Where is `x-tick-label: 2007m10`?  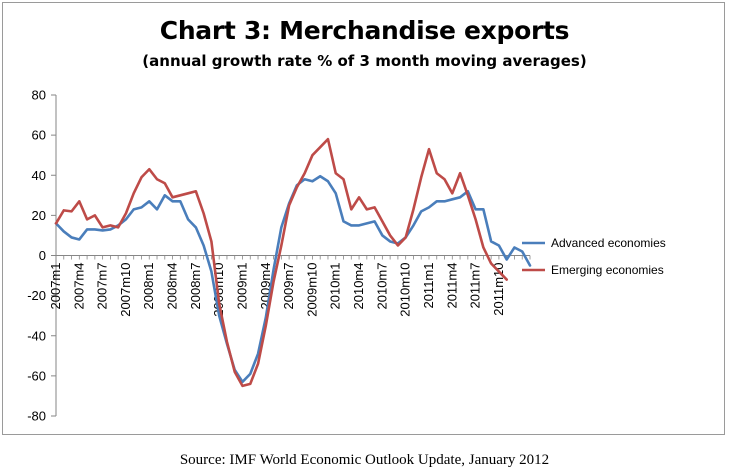 x-tick-label: 2007m10 is located at coordinates (125, 290).